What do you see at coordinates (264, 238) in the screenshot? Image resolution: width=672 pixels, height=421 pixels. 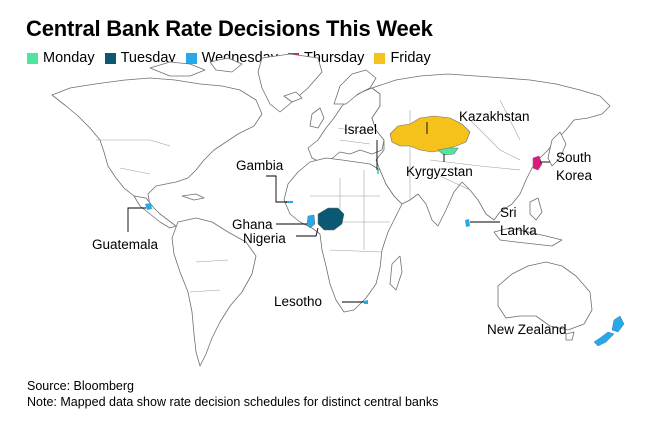 I see `label-nigeria: Nigeria` at bounding box center [264, 238].